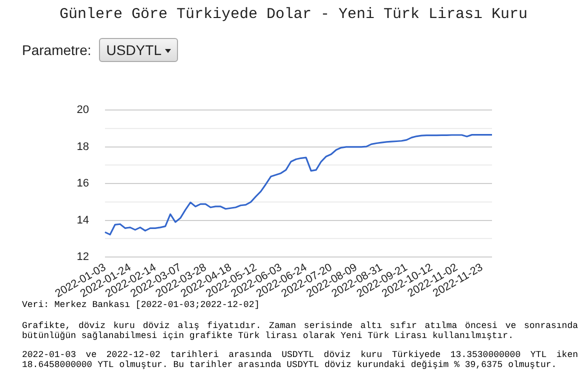  I want to click on y-tick-label: 14, so click(82, 220).